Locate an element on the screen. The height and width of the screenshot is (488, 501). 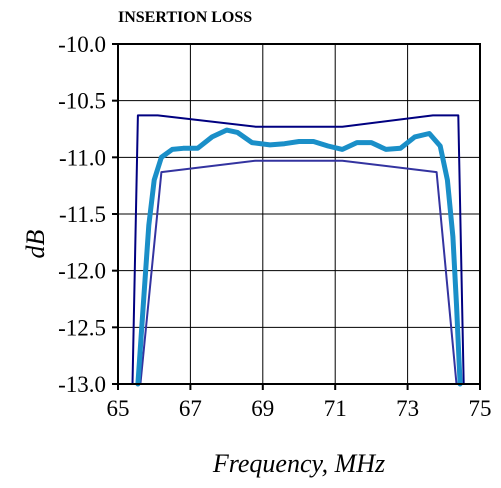
x-tick-label: 65 is located at coordinates (118, 408).